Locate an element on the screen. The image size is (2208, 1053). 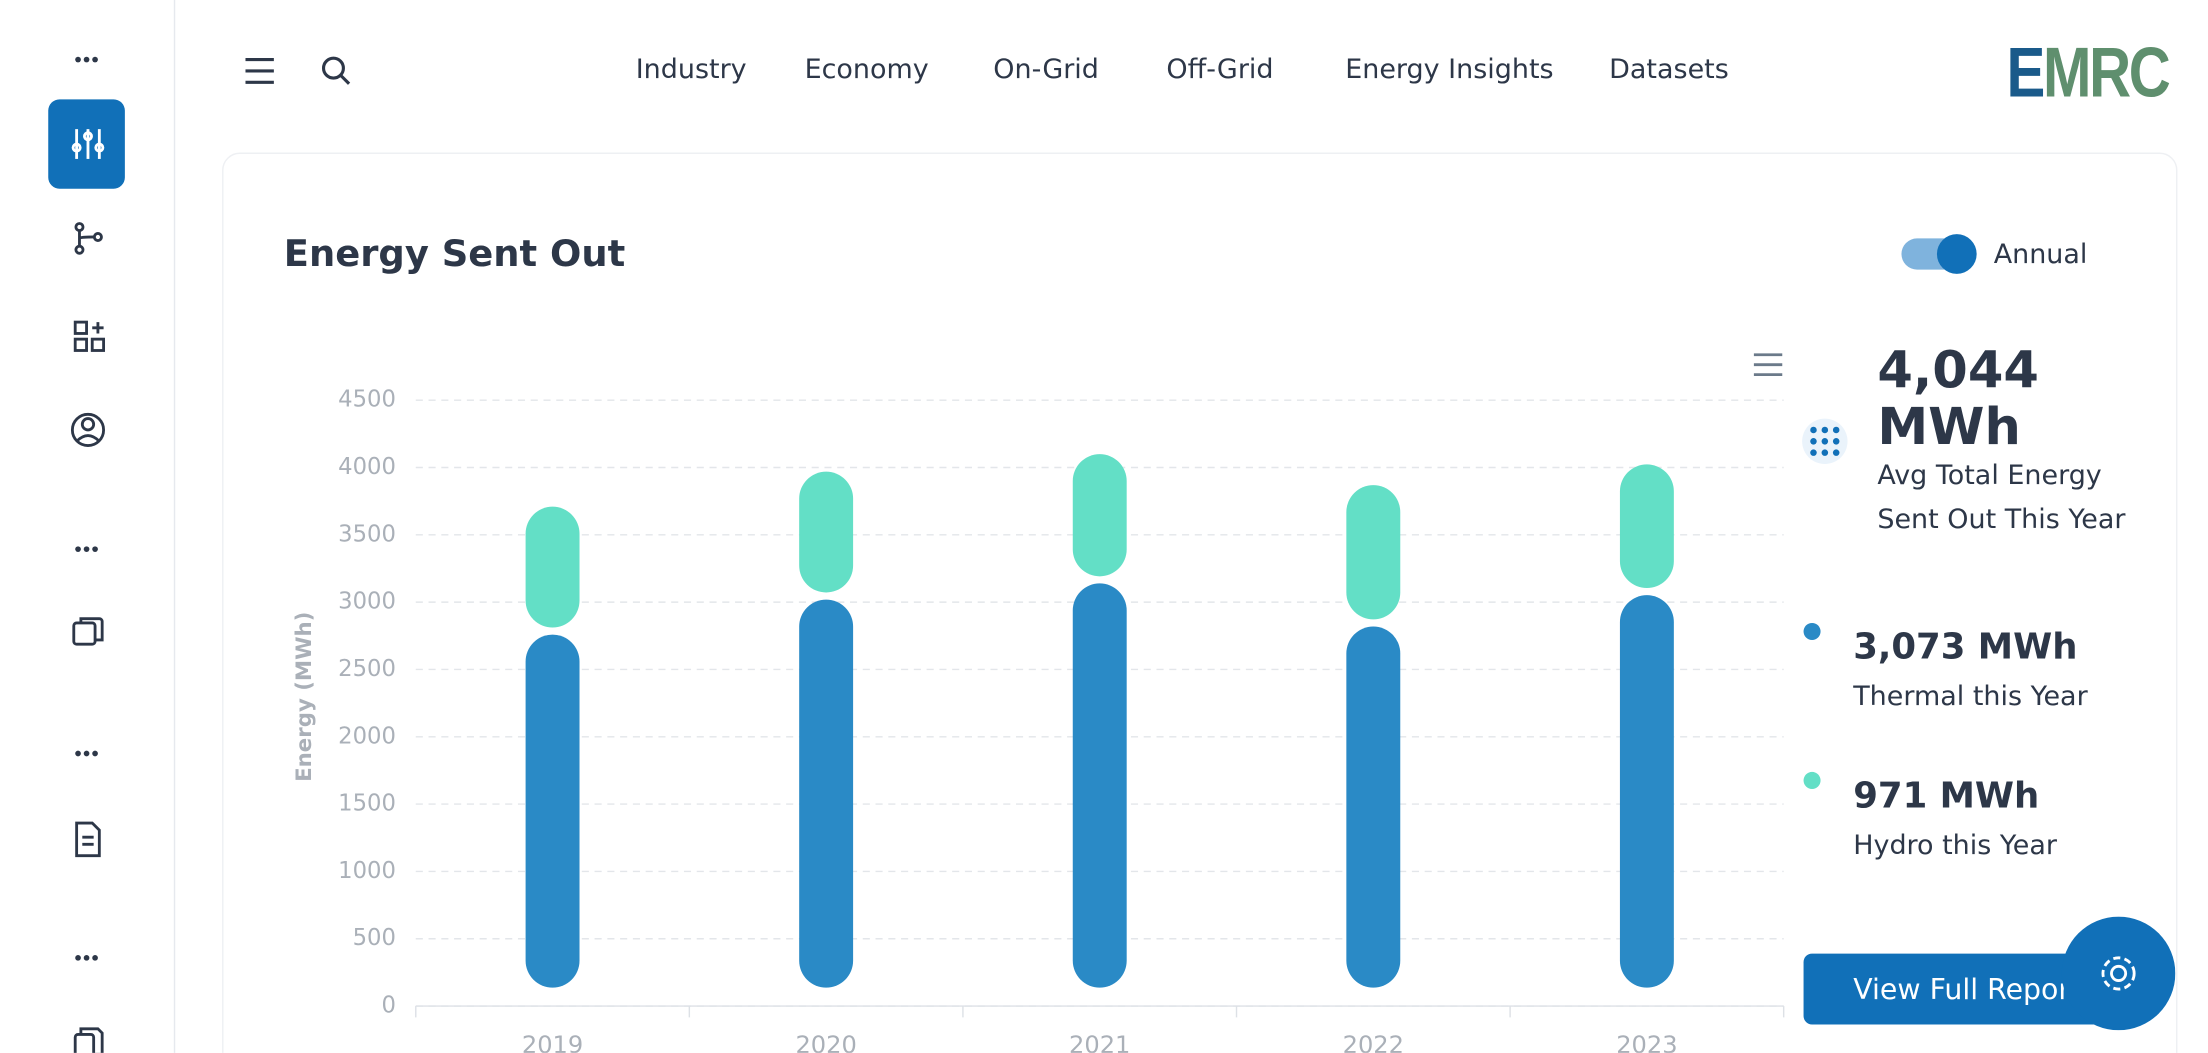
settings-button is located at coordinates (2118, 973).